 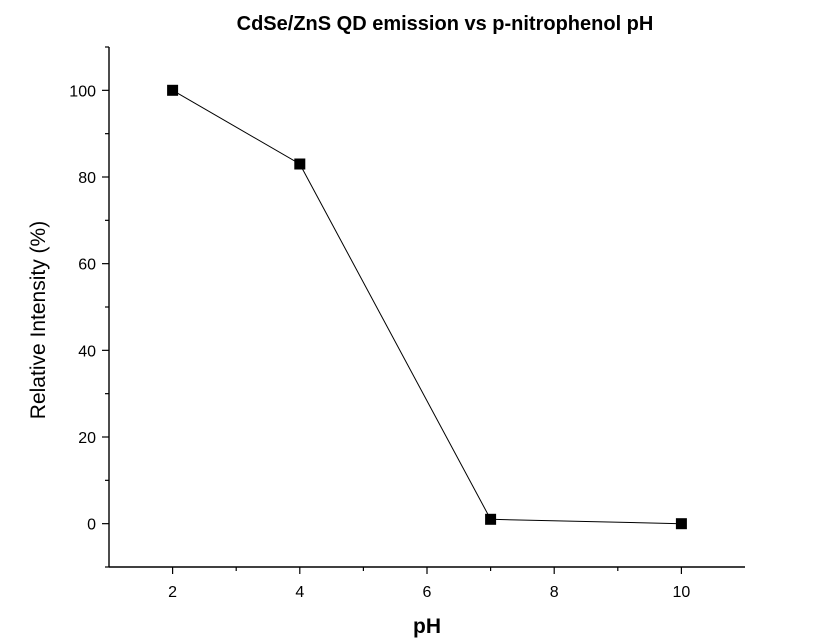 I want to click on y-tick-labels: 0 20 40 60 80 100, so click(x=82, y=308).